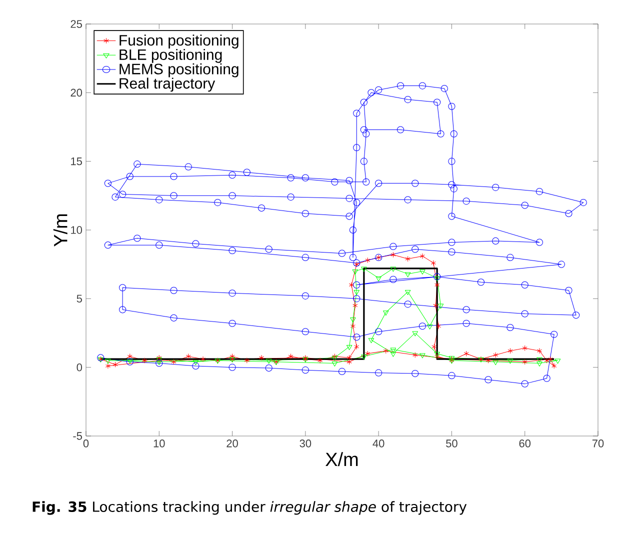 The width and height of the screenshot is (635, 539). What do you see at coordinates (168, 85) in the screenshot?
I see `legend-label: Real trajectory` at bounding box center [168, 85].